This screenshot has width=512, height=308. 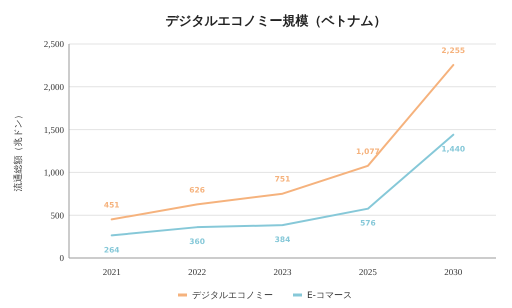 I want to click on y-tick-label: 1,000, so click(x=54, y=173).